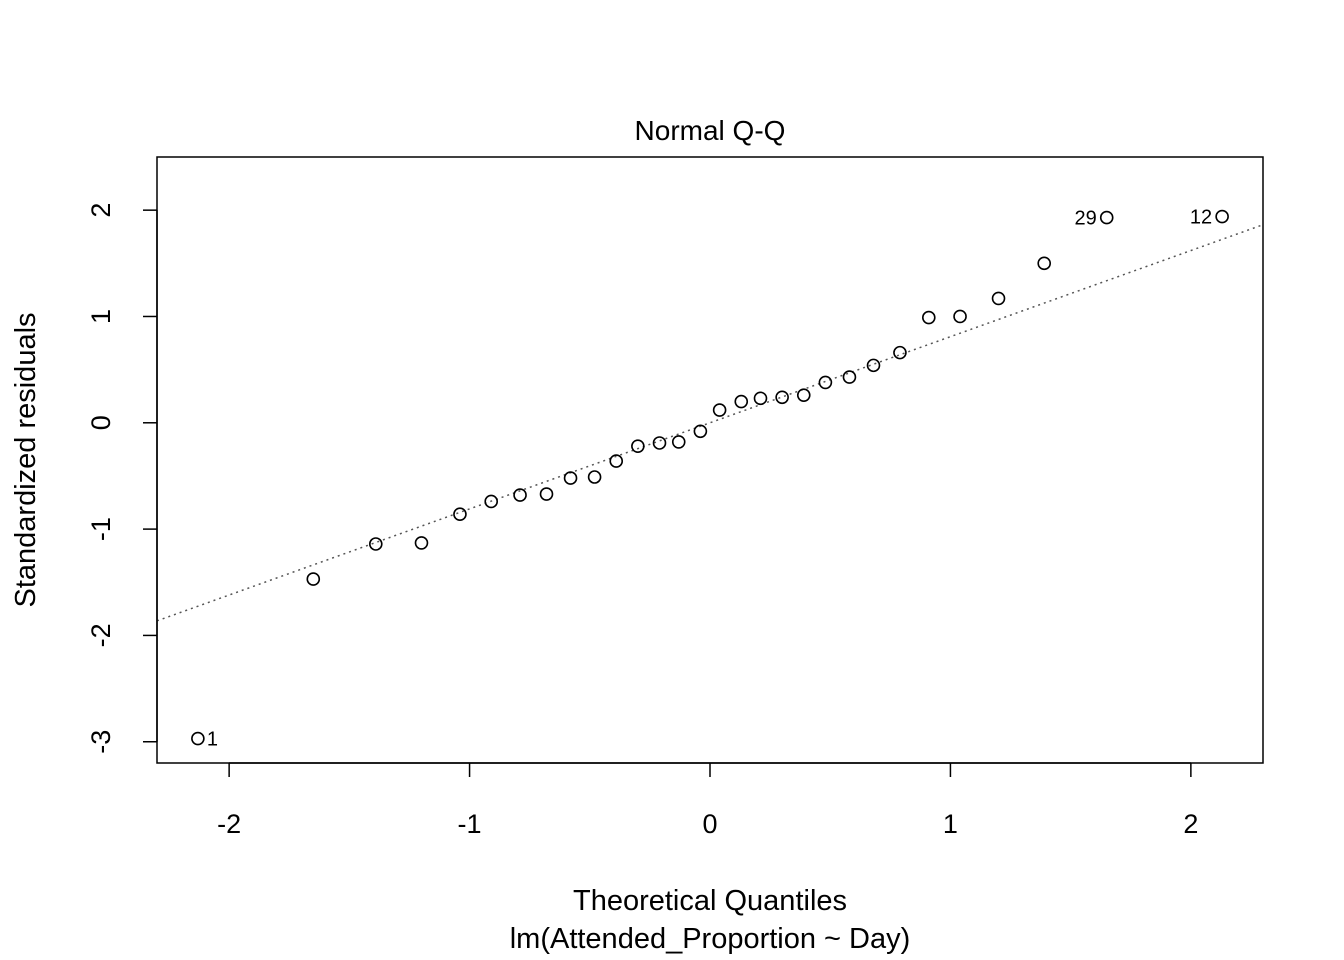 Image resolution: width=1344 pixels, height=960 pixels. What do you see at coordinates (212, 740) in the screenshot?
I see `point-label: 1` at bounding box center [212, 740].